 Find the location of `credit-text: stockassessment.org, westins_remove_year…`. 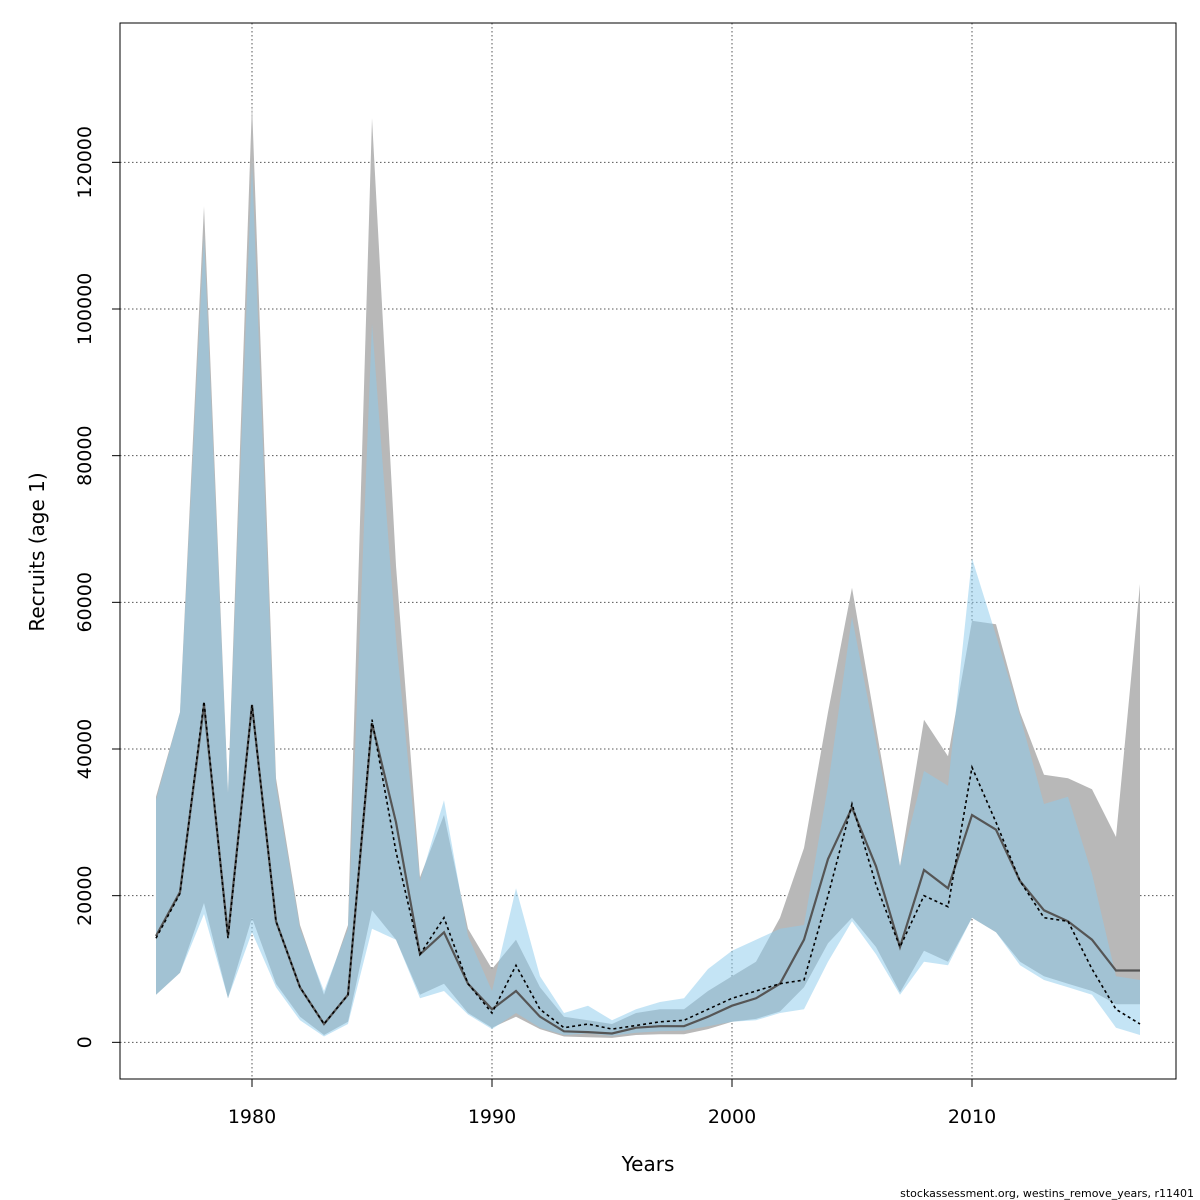

credit-text: stockassessment.org, westins_remove_year… is located at coordinates (1047, 1193).